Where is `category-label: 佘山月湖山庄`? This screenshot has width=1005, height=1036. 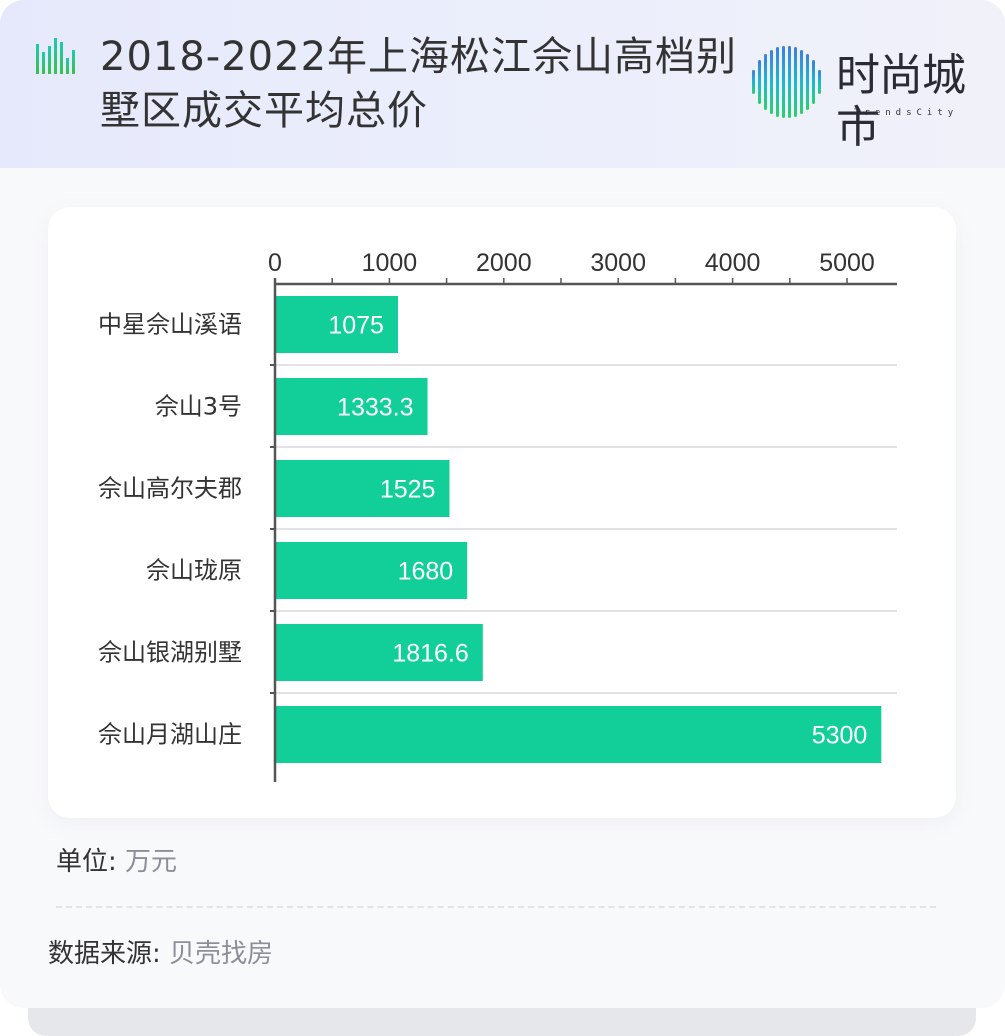 category-label: 佘山月湖山庄 is located at coordinates (170, 735).